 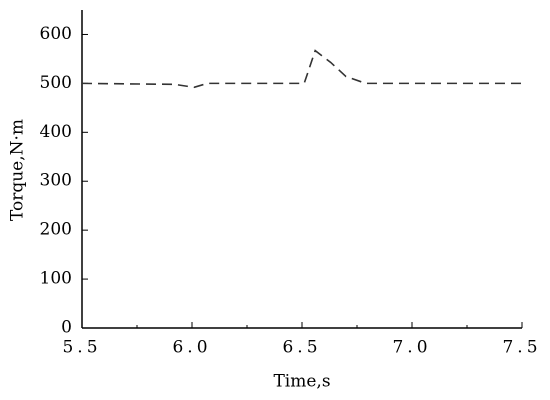 What do you see at coordinates (191, 348) in the screenshot?
I see `x-tick-label: 6.0` at bounding box center [191, 348].